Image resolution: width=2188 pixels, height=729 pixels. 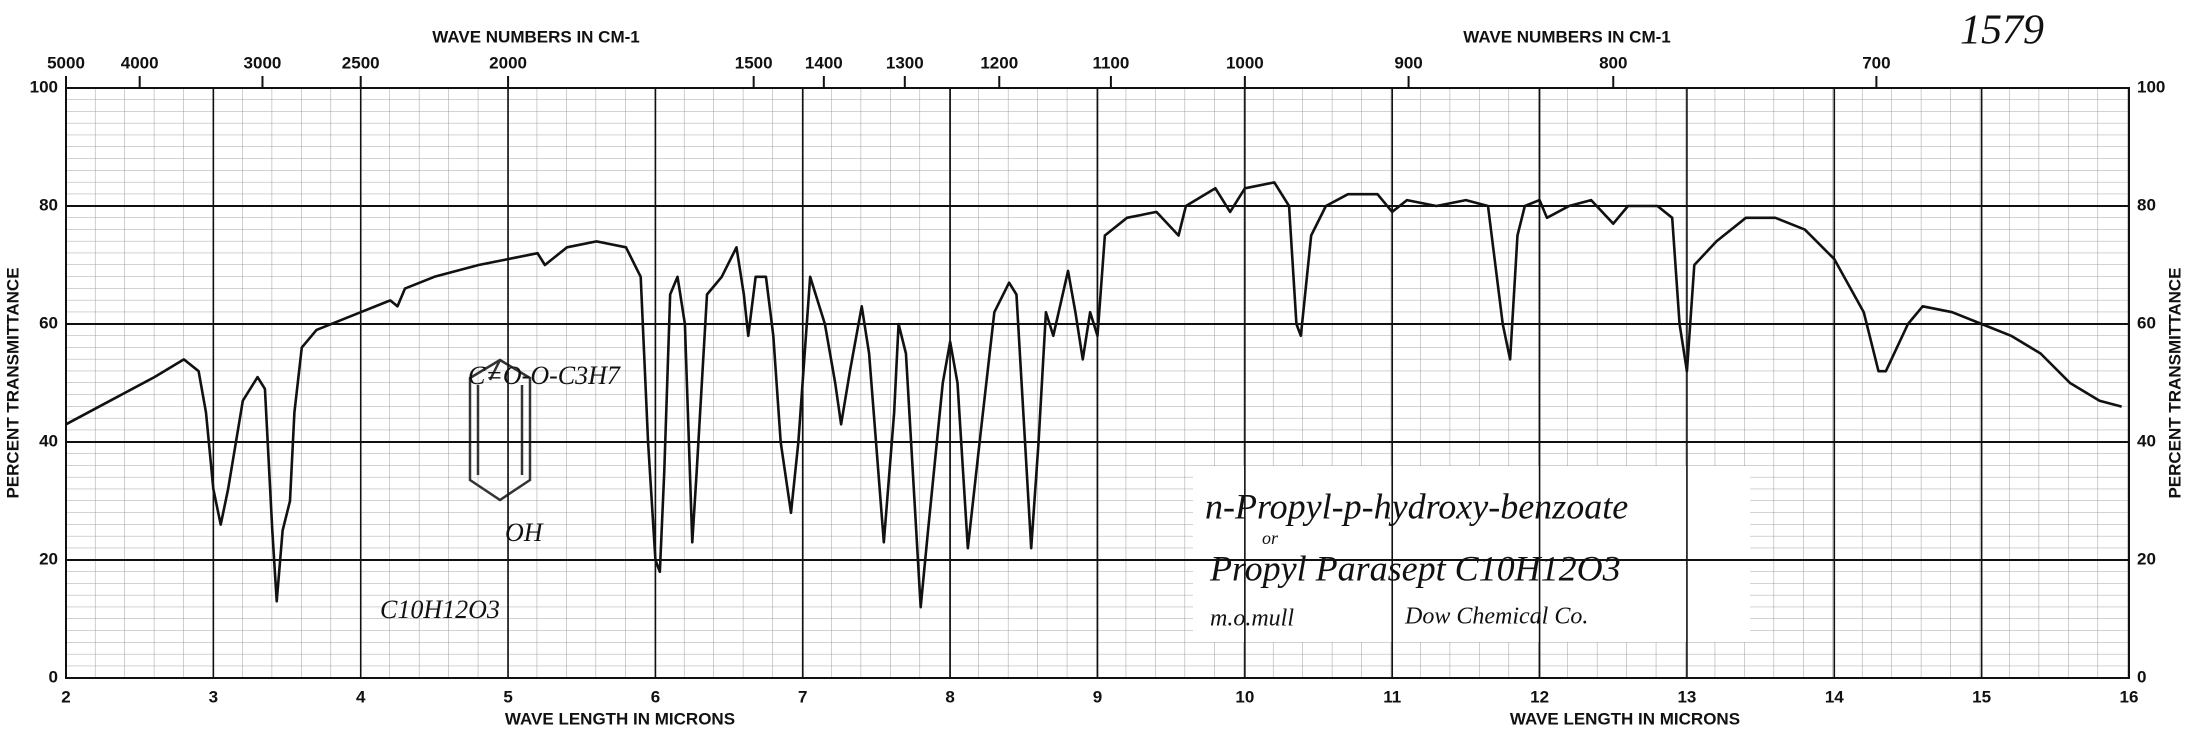 I want to click on x-tick-label: 2, so click(x=65, y=696).